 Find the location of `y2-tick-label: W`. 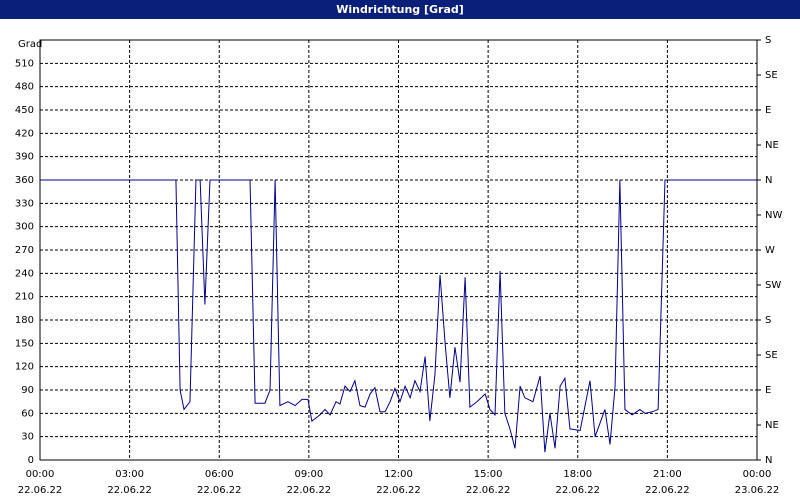

y2-tick-label: W is located at coordinates (770, 250).